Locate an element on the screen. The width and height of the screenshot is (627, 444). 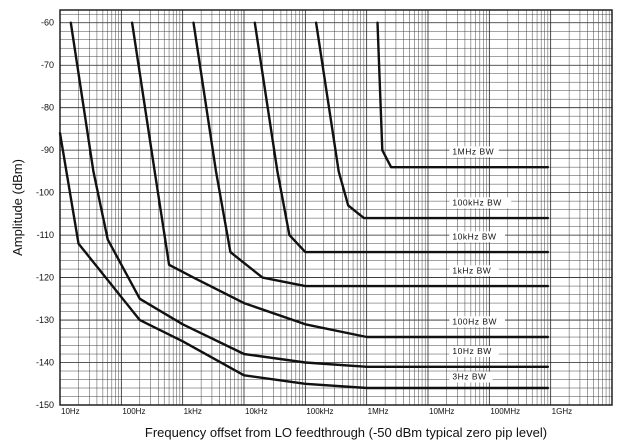
y-axis-ticks: -60 -70 -80 -90 -100 -110 -120 -130 -140 -150 is located at coordinates (45, 214).